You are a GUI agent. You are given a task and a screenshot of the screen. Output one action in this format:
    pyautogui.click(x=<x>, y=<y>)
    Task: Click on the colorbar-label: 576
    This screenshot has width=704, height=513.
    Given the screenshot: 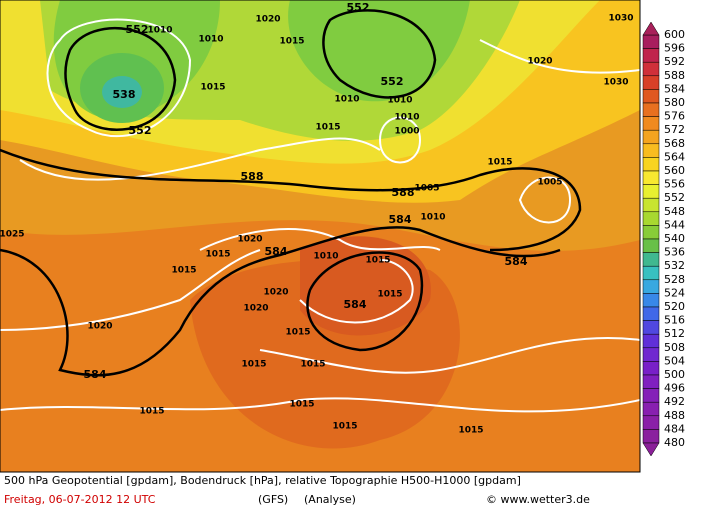 What is the action you would take?
    pyautogui.click(x=674, y=116)
    